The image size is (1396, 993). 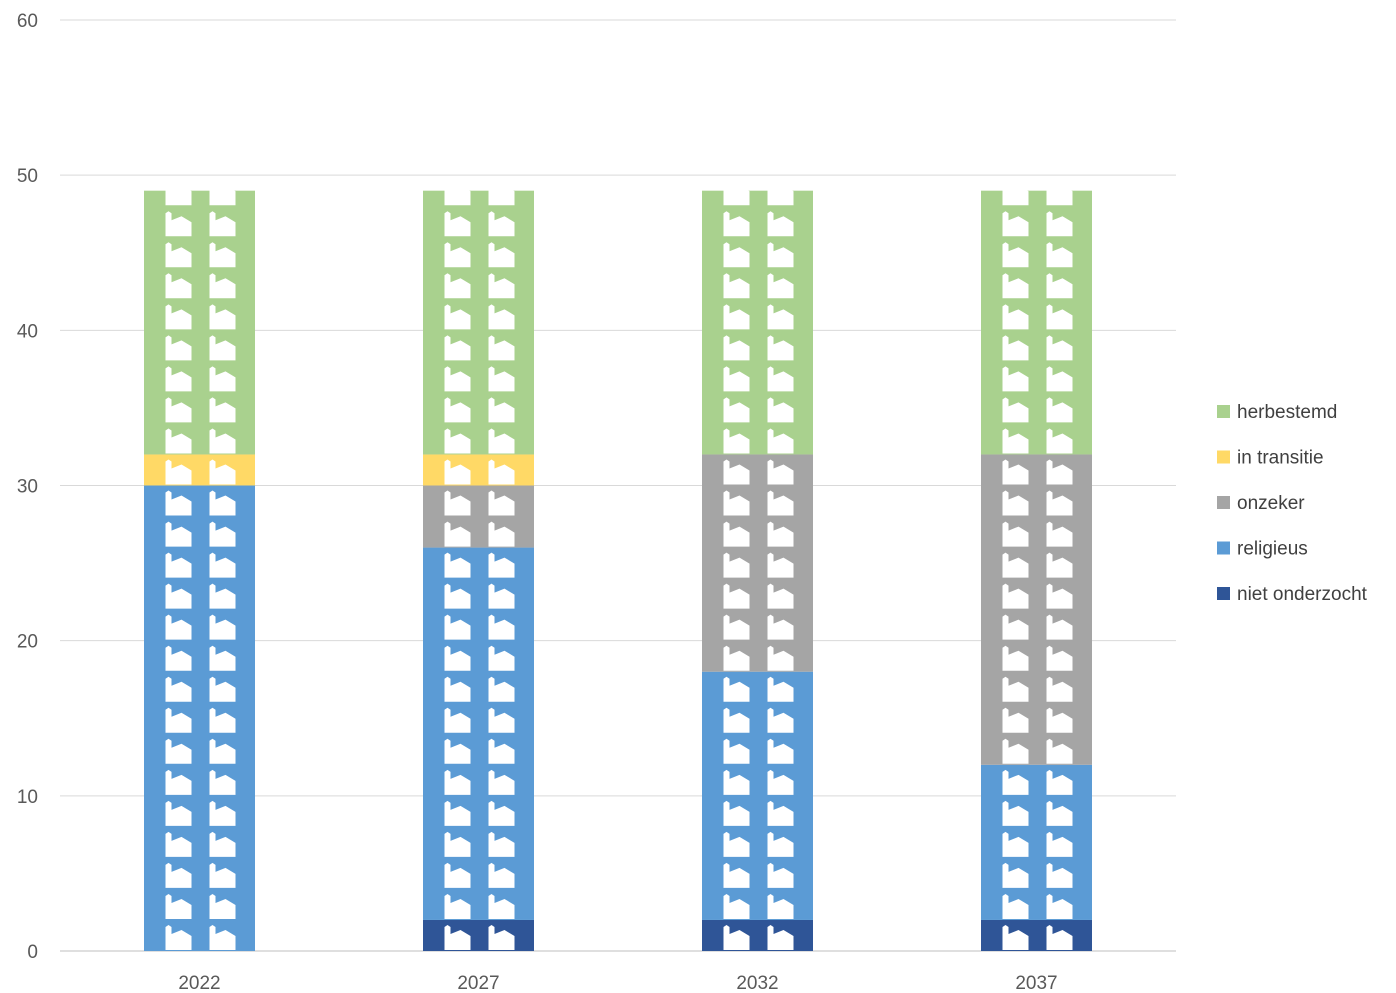 What do you see at coordinates (32, 952) in the screenshot?
I see `y-tick-label: 0` at bounding box center [32, 952].